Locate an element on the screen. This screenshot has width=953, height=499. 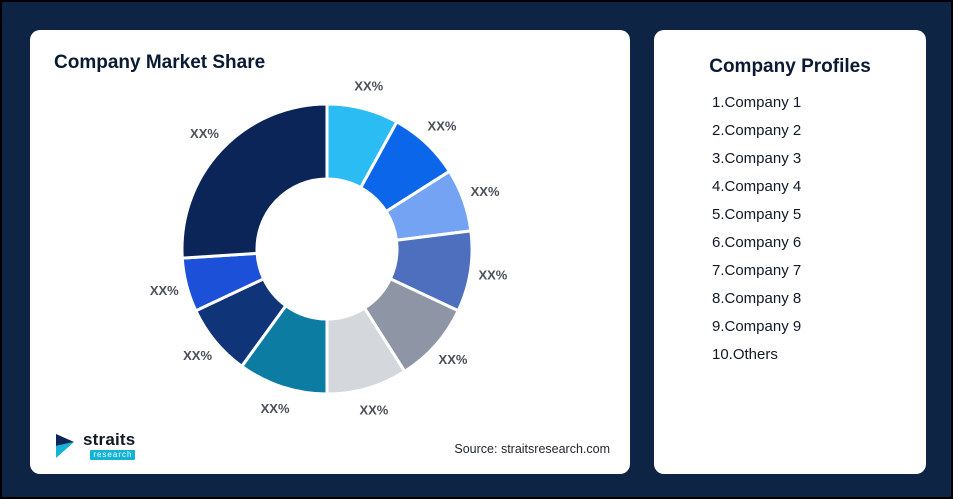
logo-name: straits is located at coordinates (109, 439).